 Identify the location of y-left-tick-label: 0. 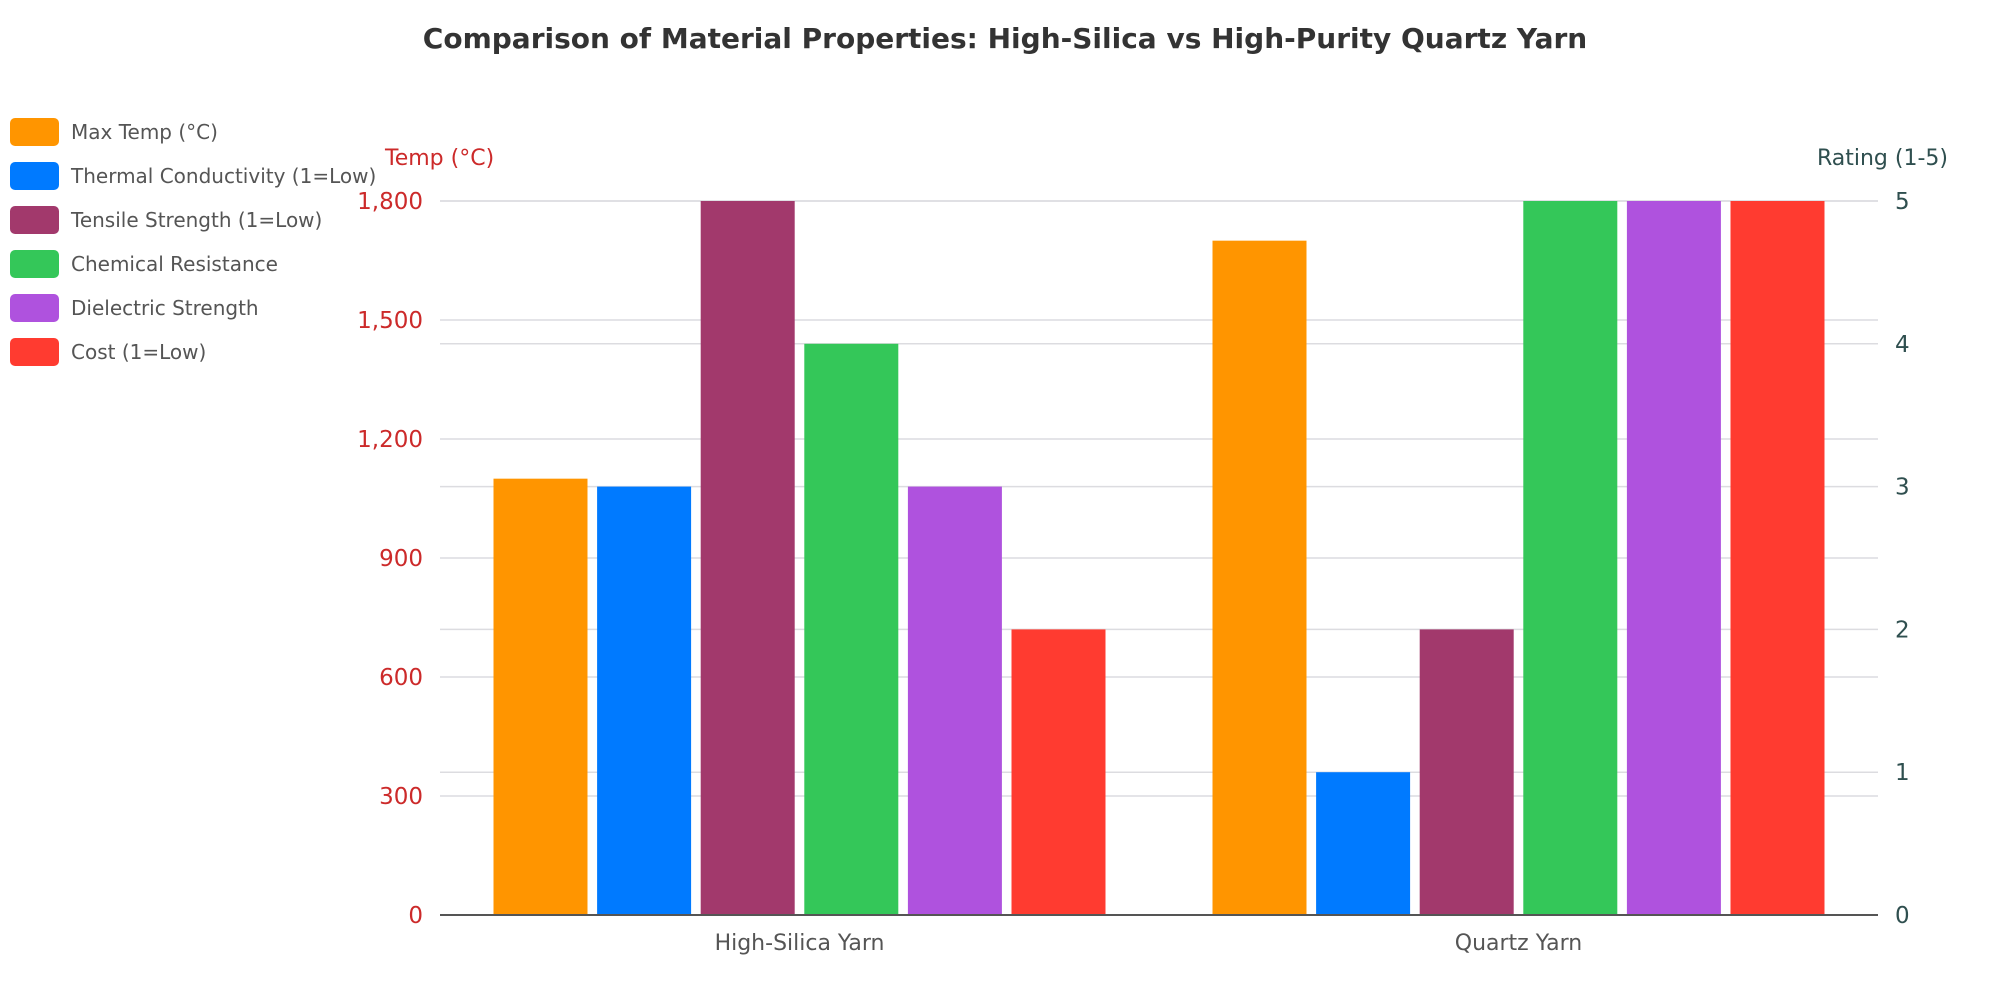
(415, 916).